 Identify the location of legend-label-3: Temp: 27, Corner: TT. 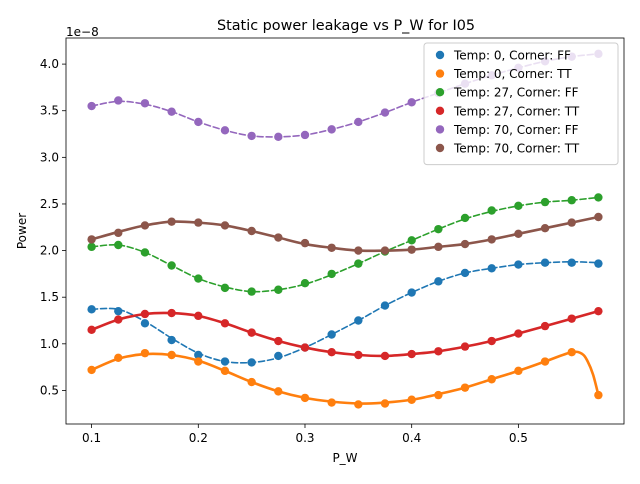
(516, 111).